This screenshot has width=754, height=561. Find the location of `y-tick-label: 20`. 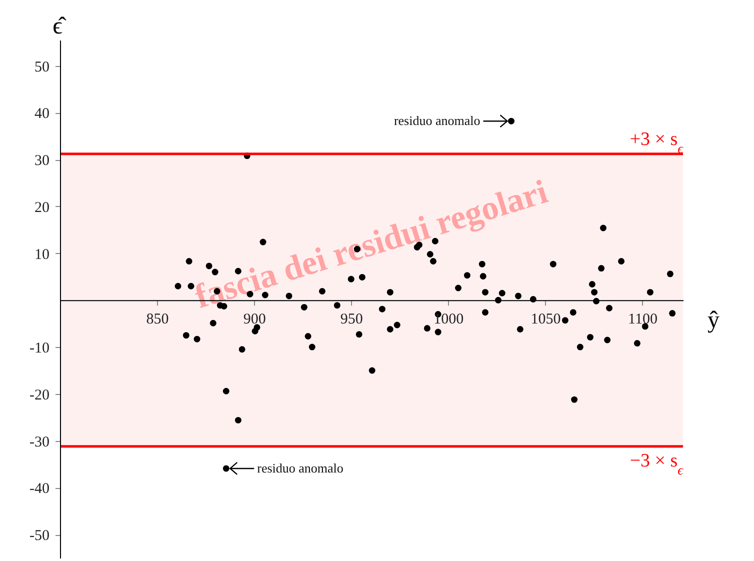

y-tick-label: 20 is located at coordinates (42, 208).